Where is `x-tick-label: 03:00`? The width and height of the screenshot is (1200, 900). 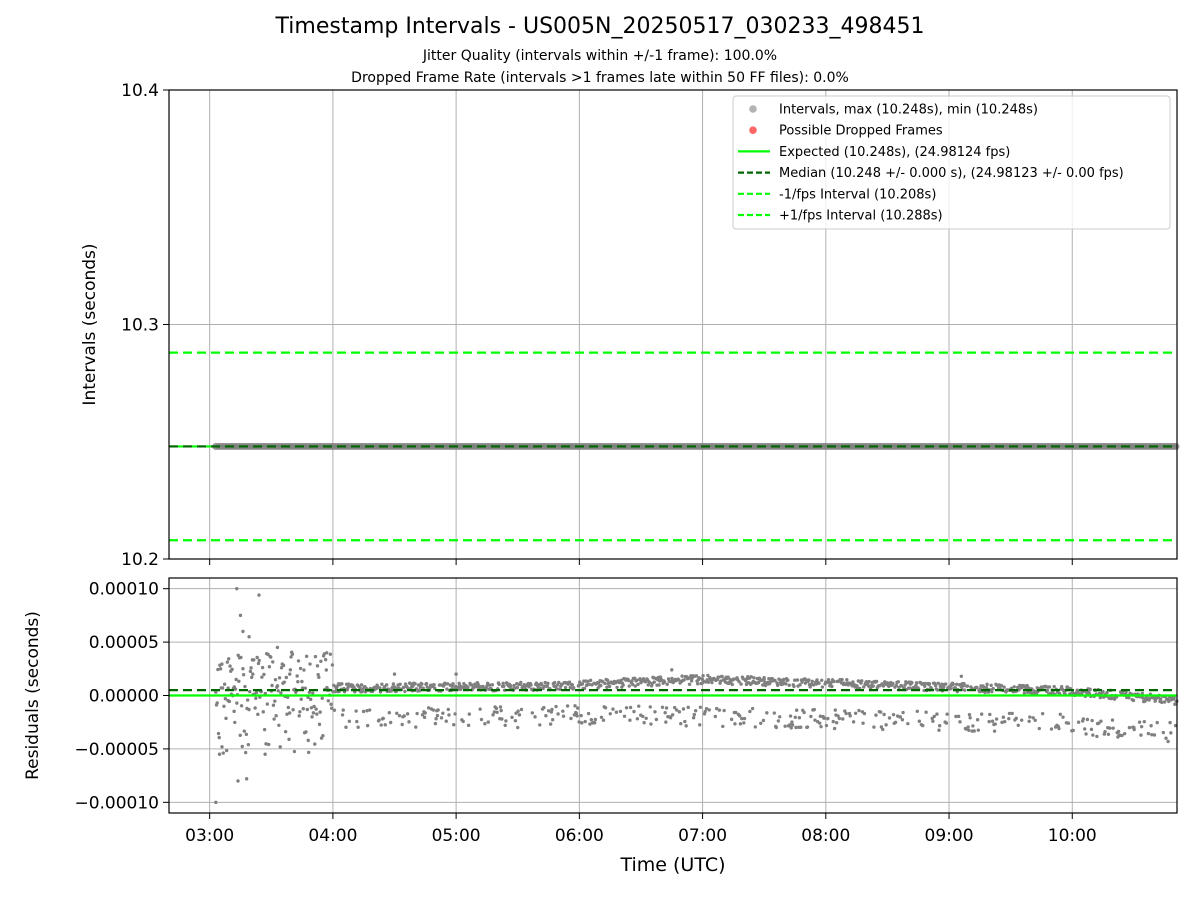
x-tick-label: 03:00 is located at coordinates (209, 836).